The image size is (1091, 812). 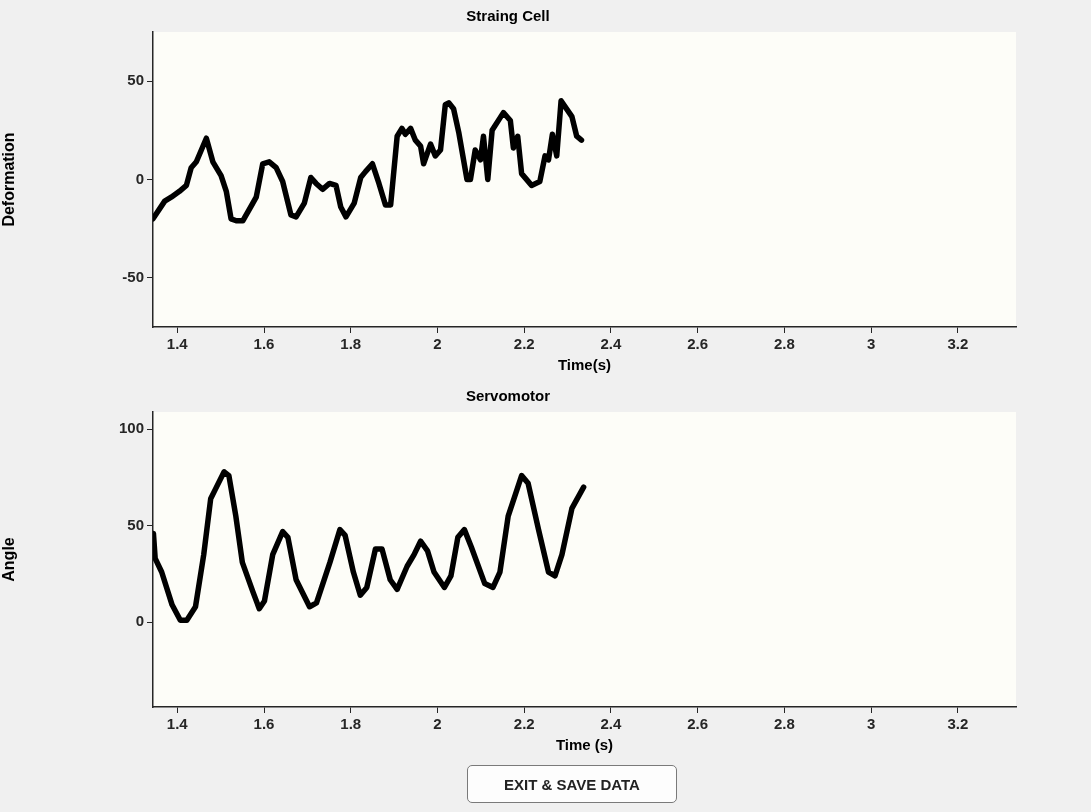 What do you see at coordinates (133, 276) in the screenshot?
I see `y-tick-label: -50` at bounding box center [133, 276].